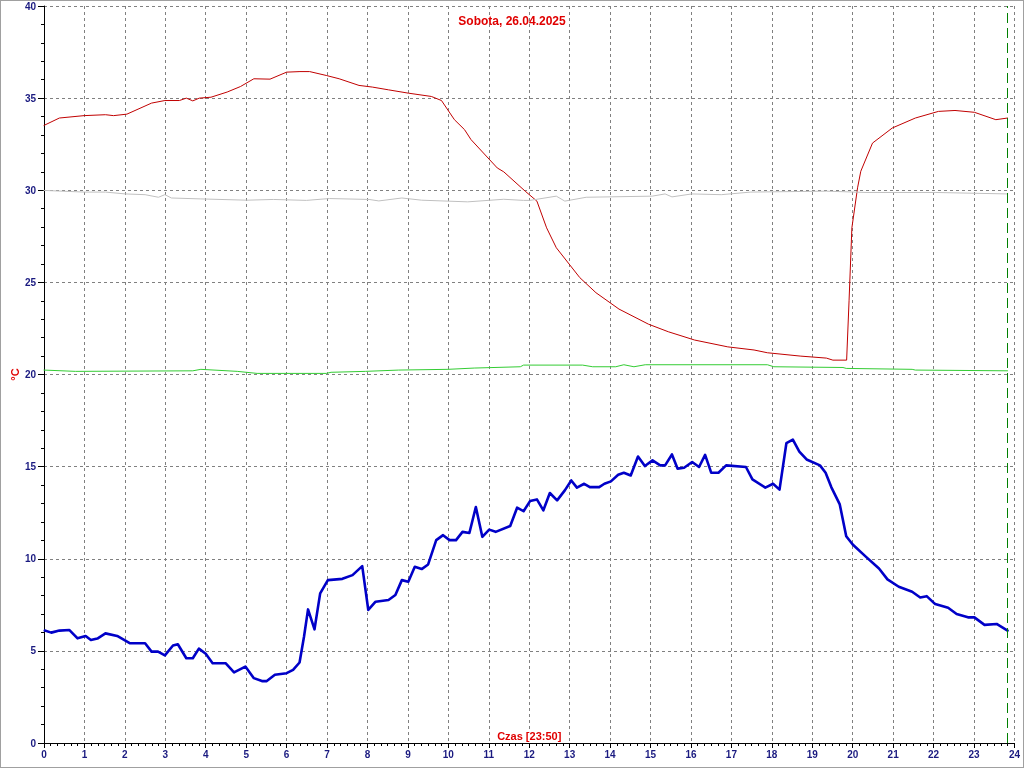 The image size is (1024, 768). What do you see at coordinates (731, 754) in the screenshot?
I see `x-tick-label: 17` at bounding box center [731, 754].